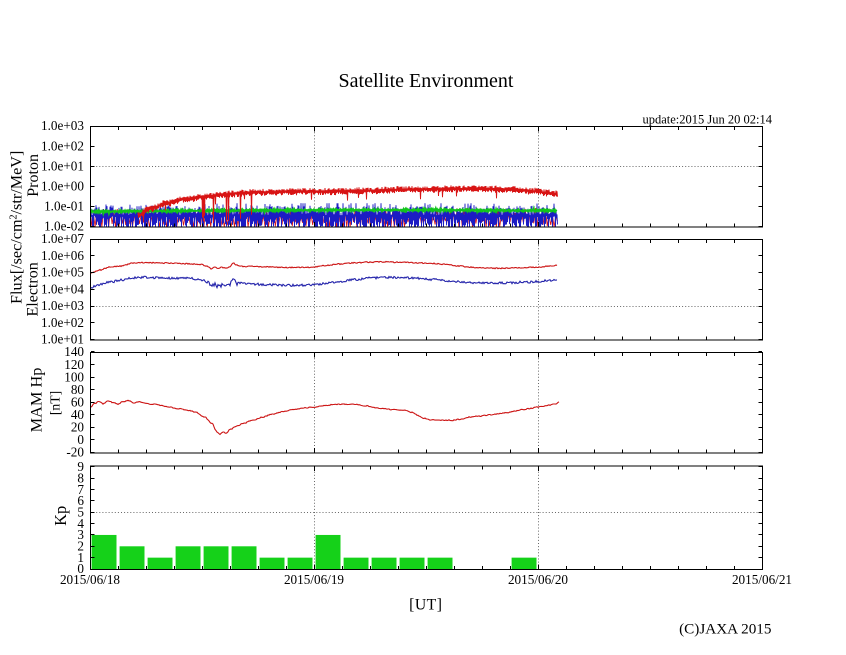  I want to click on svg-text: [nT], so click(54, 403).